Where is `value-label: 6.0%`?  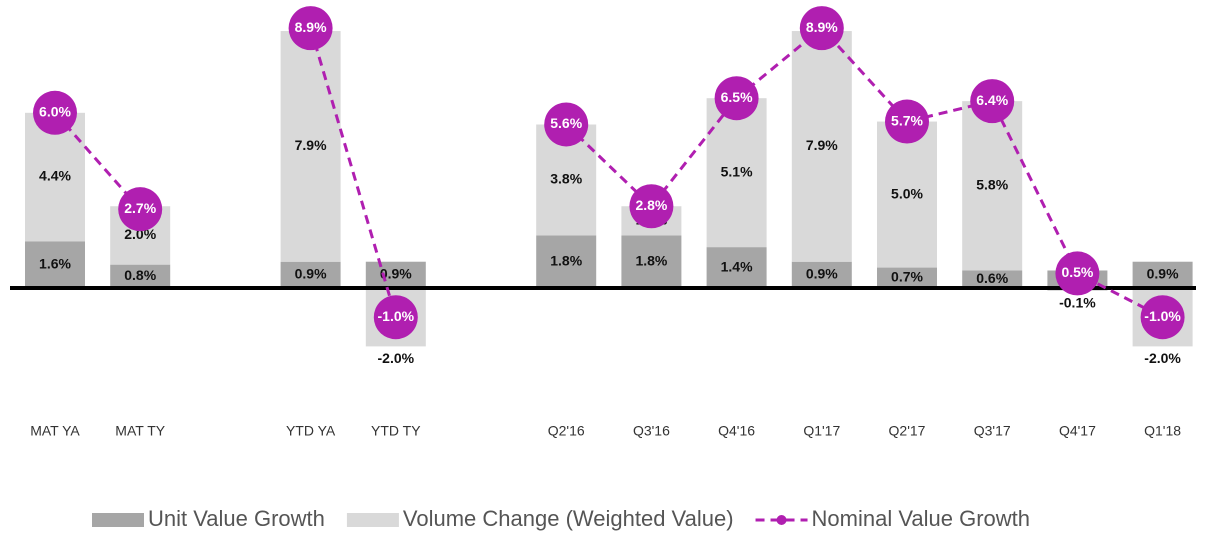
value-label: 6.0% is located at coordinates (55, 112).